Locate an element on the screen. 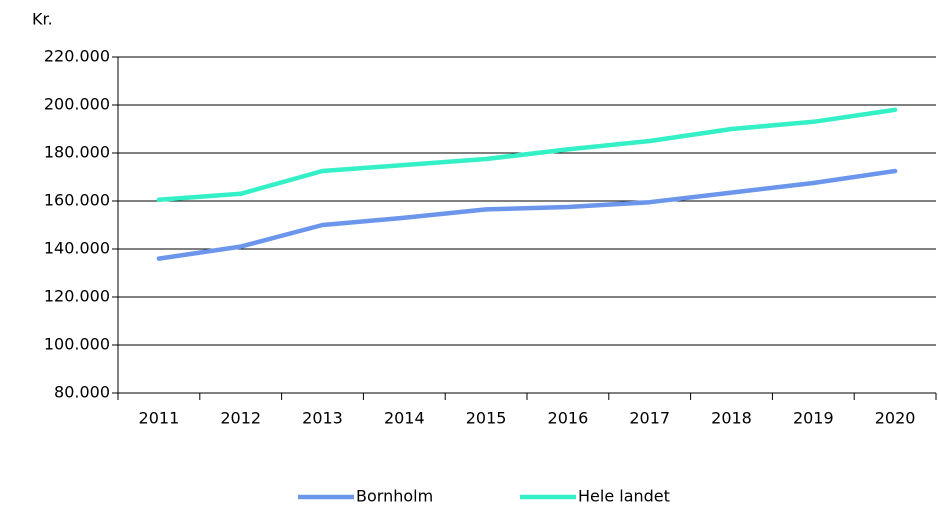 The width and height of the screenshot is (938, 509). x-tick-label: 2012 is located at coordinates (240, 418).